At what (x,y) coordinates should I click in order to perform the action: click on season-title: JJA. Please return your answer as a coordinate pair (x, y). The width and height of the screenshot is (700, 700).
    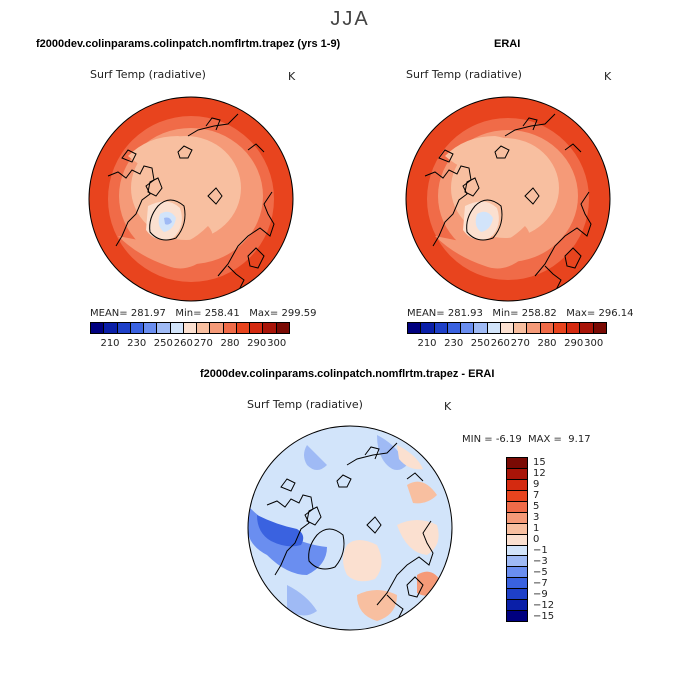
    Looking at the image, I should click on (350, 19).